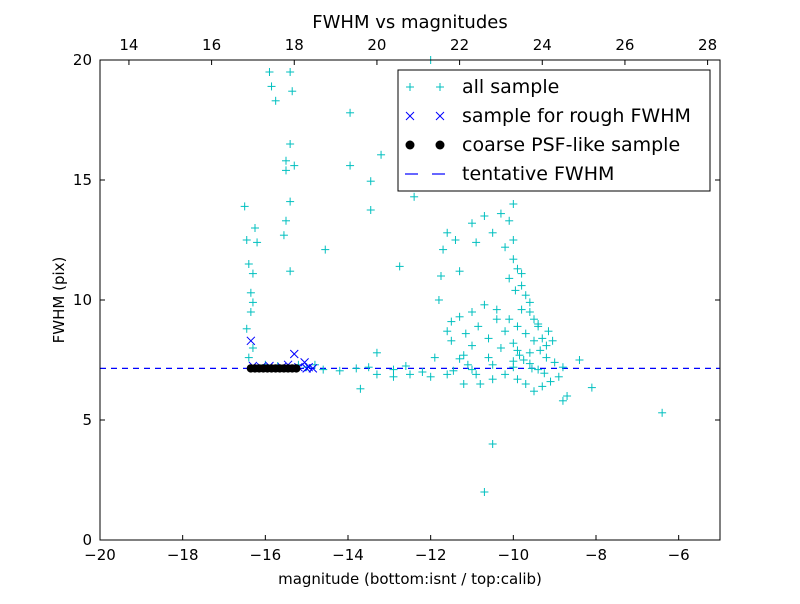 Image resolution: width=800 pixels, height=604 pixels. I want to click on y-tick-label: 15, so click(82, 180).